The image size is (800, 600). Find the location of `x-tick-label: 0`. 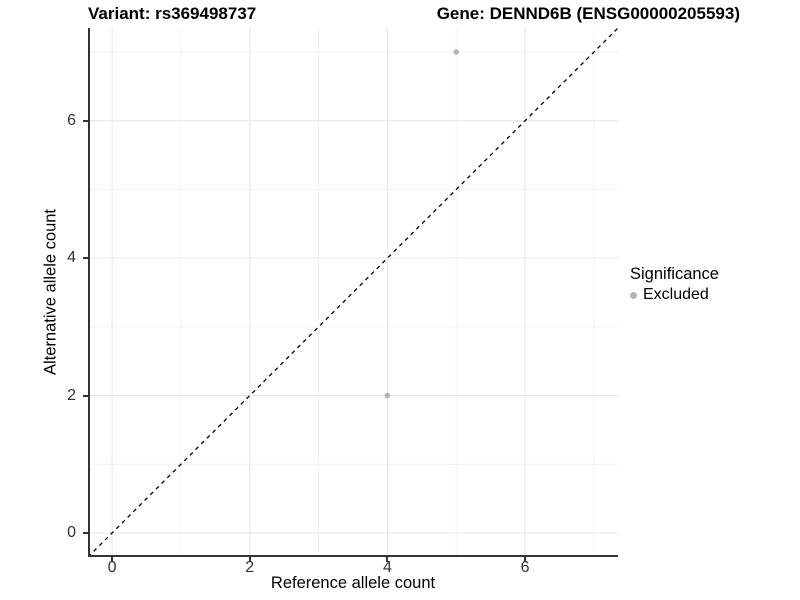

x-tick-label: 0 is located at coordinates (112, 567).